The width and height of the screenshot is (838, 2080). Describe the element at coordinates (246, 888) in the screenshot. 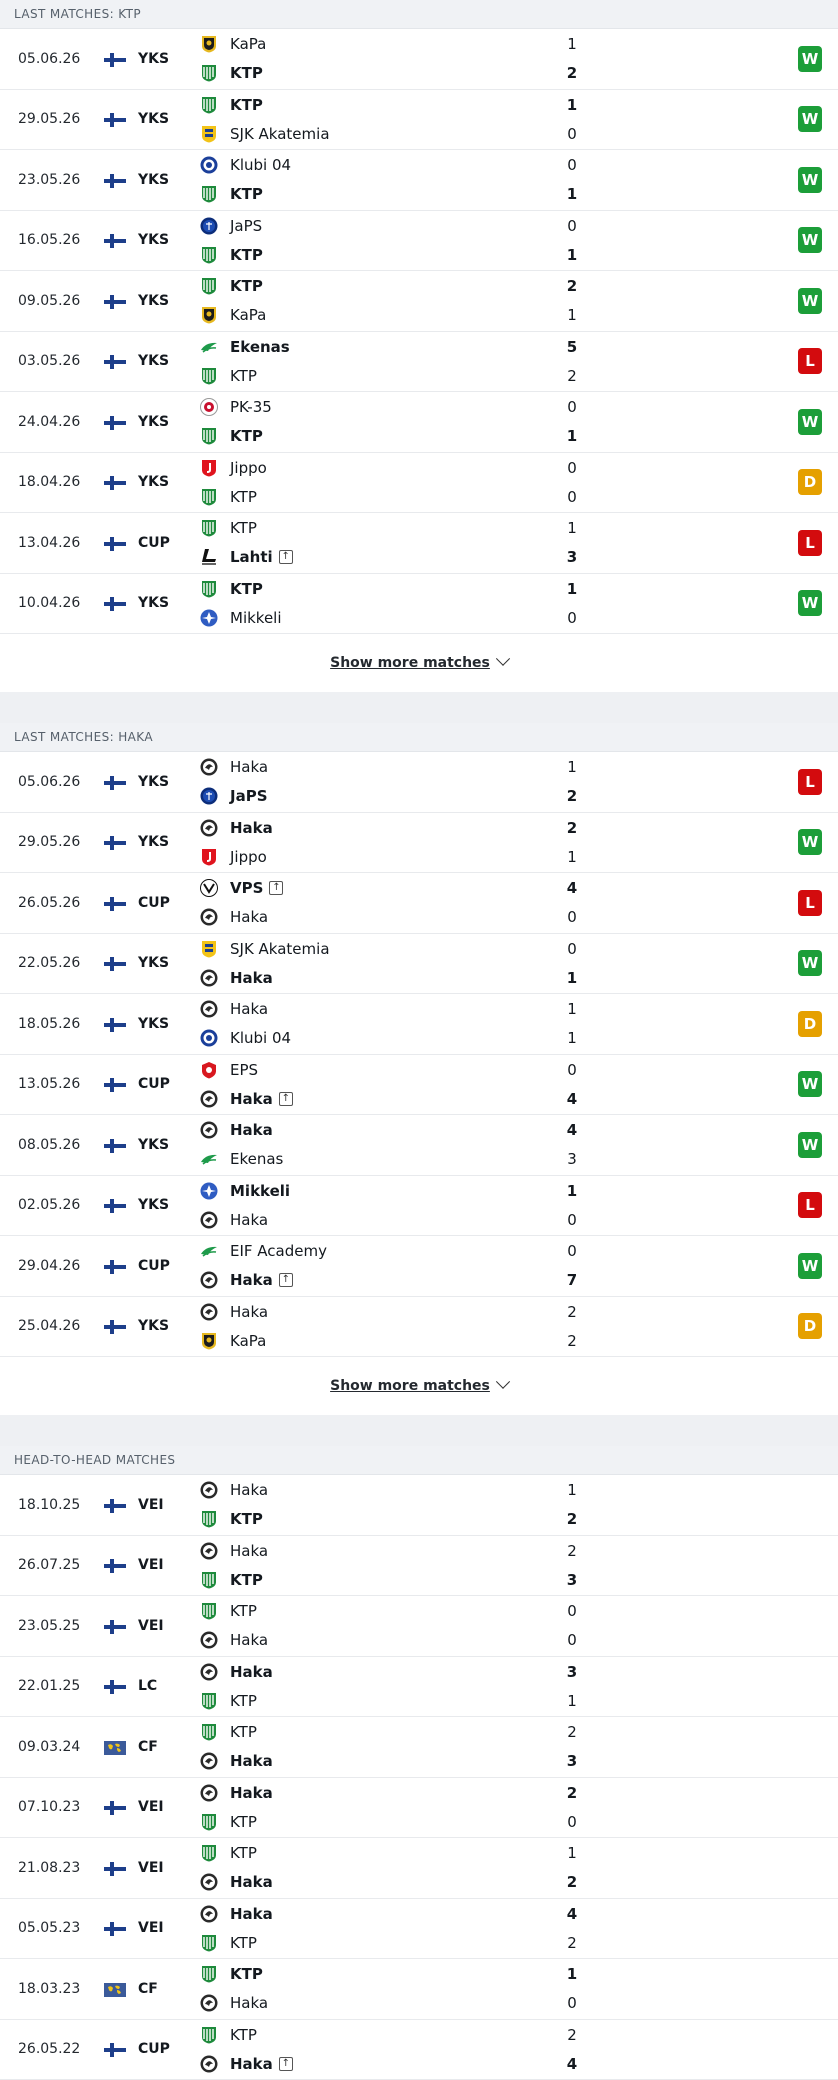

I see `team-name: VPS` at that location.